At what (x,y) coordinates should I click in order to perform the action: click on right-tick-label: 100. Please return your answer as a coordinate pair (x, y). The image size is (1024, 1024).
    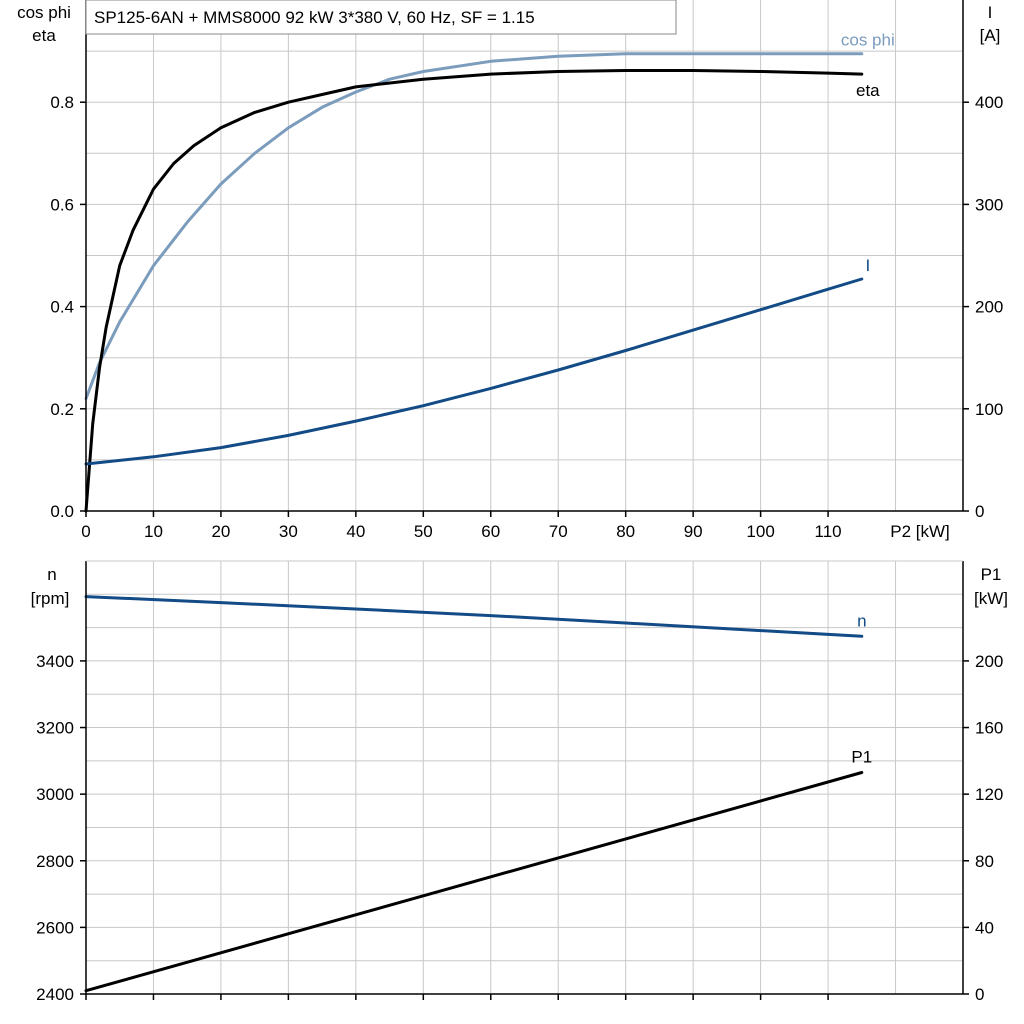
    Looking at the image, I should click on (989, 409).